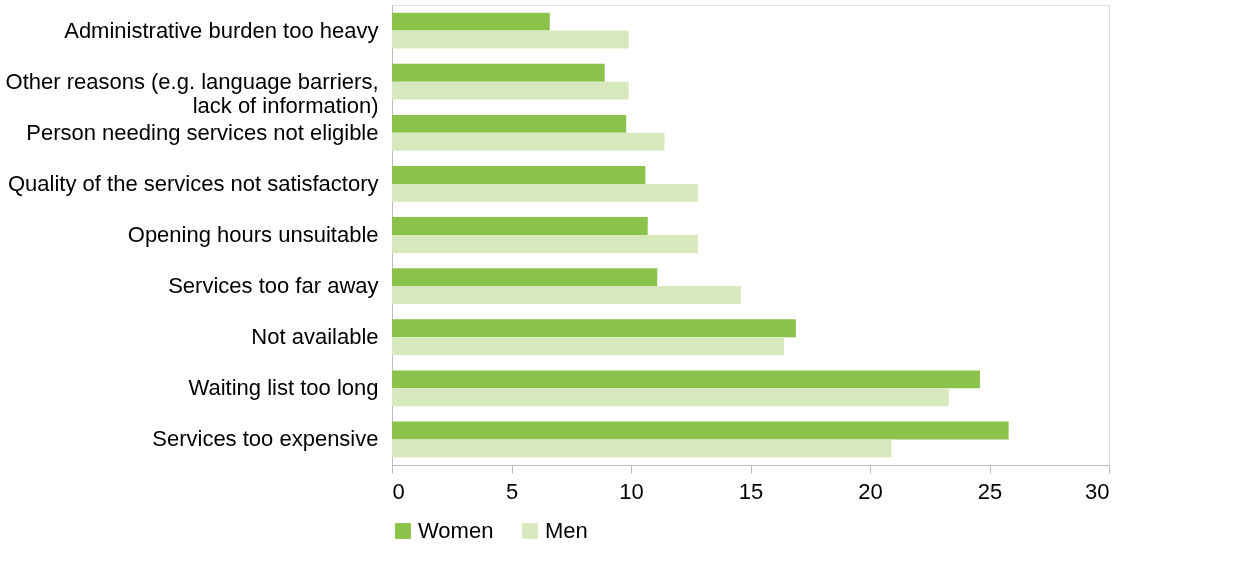  Describe the element at coordinates (751, 491) in the screenshot. I see `x-tick-label: 15` at that location.